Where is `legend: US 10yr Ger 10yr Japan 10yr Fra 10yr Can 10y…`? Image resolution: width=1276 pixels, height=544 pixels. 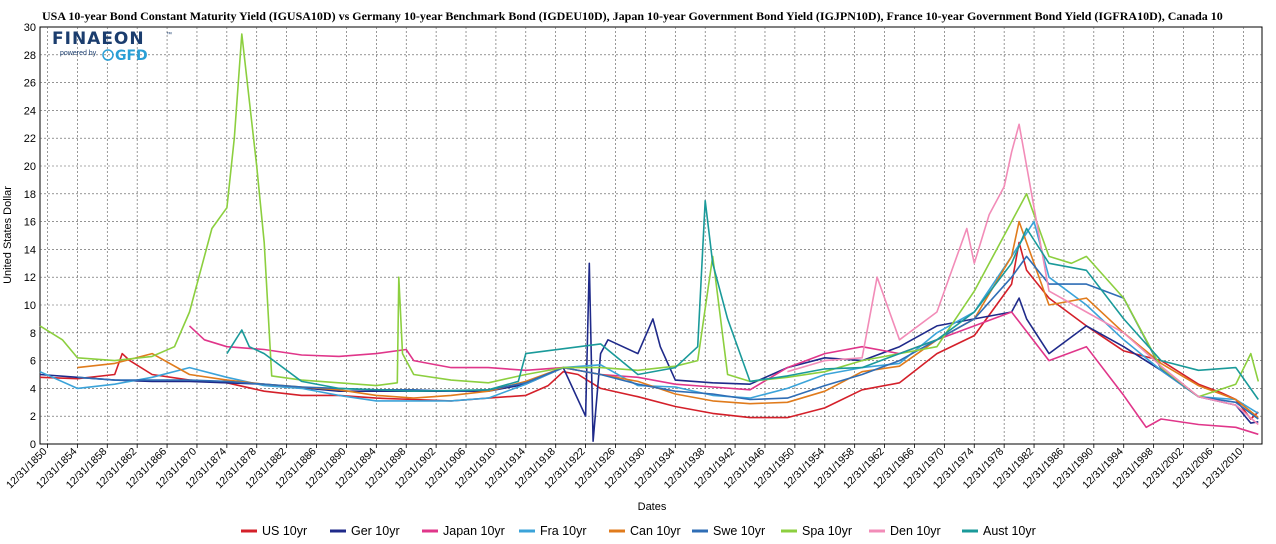
legend: US 10yr Ger 10yr Japan 10yr Fra 10yr Can 10y… is located at coordinates (638, 531).